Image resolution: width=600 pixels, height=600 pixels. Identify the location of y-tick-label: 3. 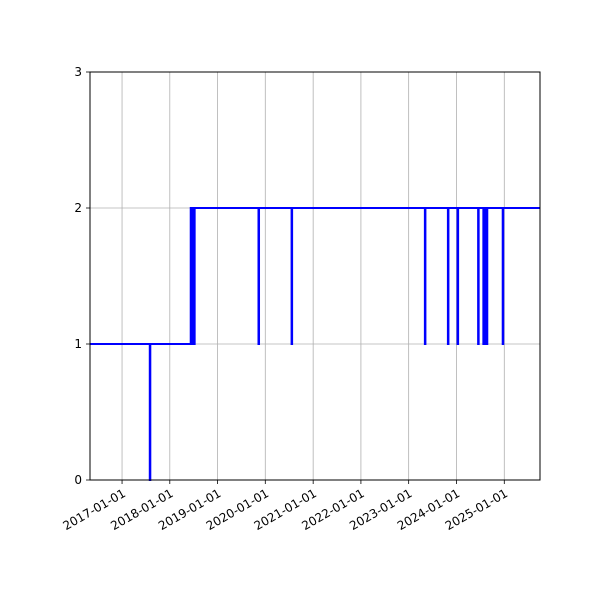
(78, 72).